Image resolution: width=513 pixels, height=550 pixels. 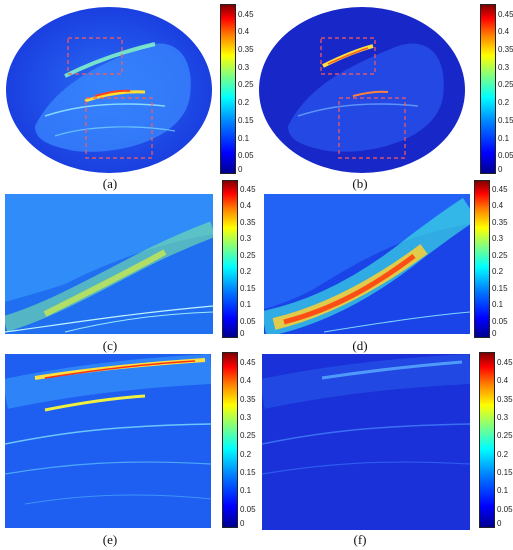 I want to click on colorbar-b-tick: 0.4, so click(x=504, y=32).